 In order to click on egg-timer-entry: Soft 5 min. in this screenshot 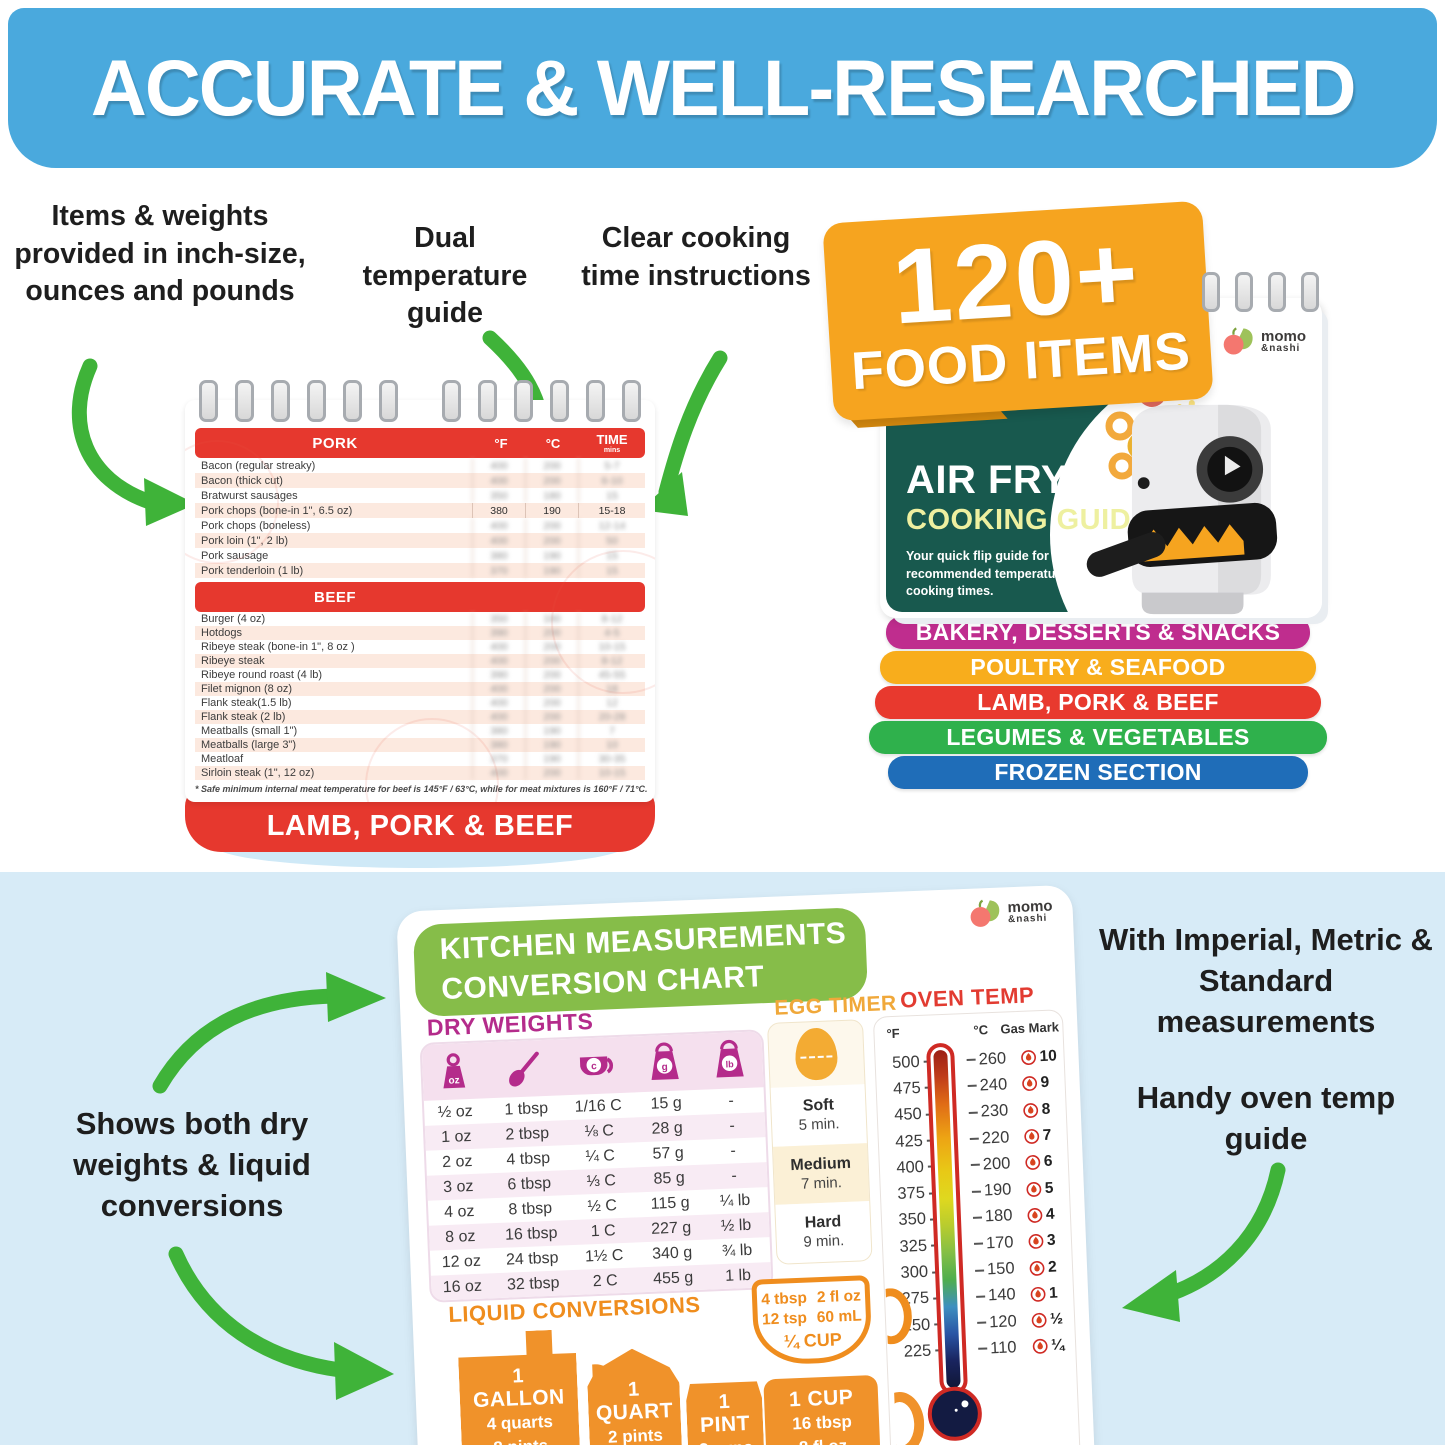, I will do `click(818, 1115)`.